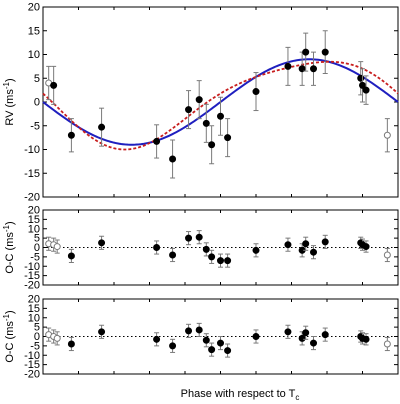 Image resolution: width=400 pixels, height=404 pixels. What do you see at coordinates (240, 395) in the screenshot?
I see `x-axis-label: Phase with respect to Tc` at bounding box center [240, 395].